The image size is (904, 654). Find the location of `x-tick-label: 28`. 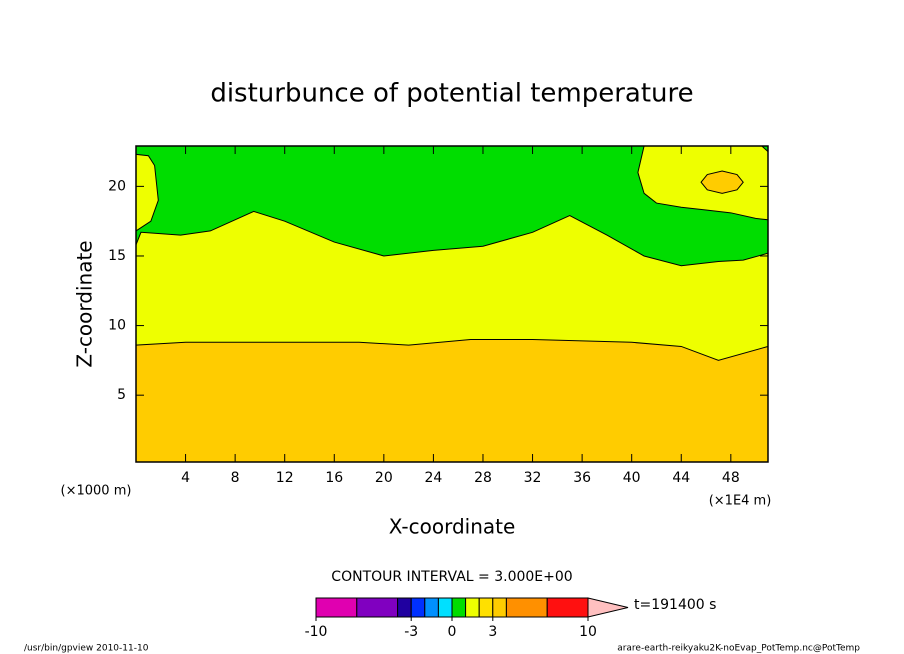

x-tick-label: 28 is located at coordinates (483, 478).